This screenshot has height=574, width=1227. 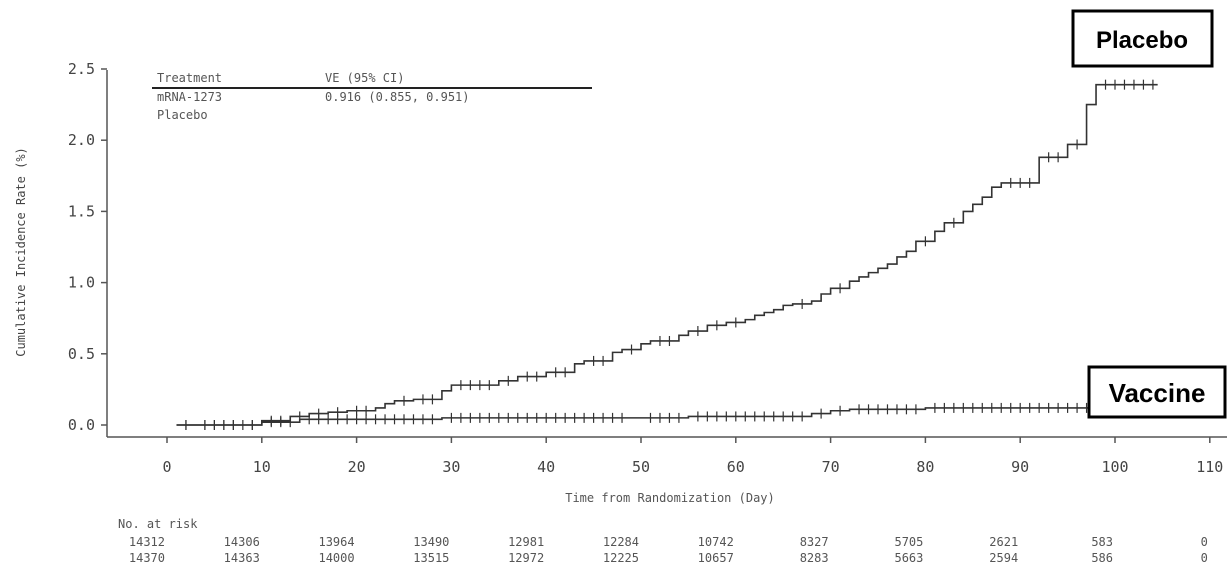 What do you see at coordinates (814, 542) in the screenshot?
I see `at-risk-cell: 8327` at bounding box center [814, 542].